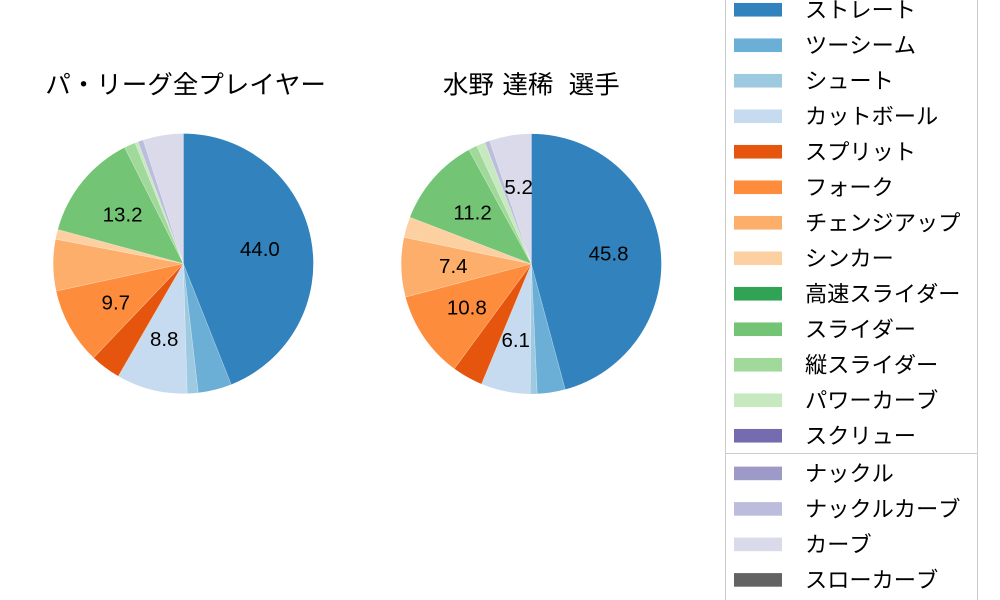 The width and height of the screenshot is (1000, 600). I want to click on svg-text: 7.4, so click(453, 266).